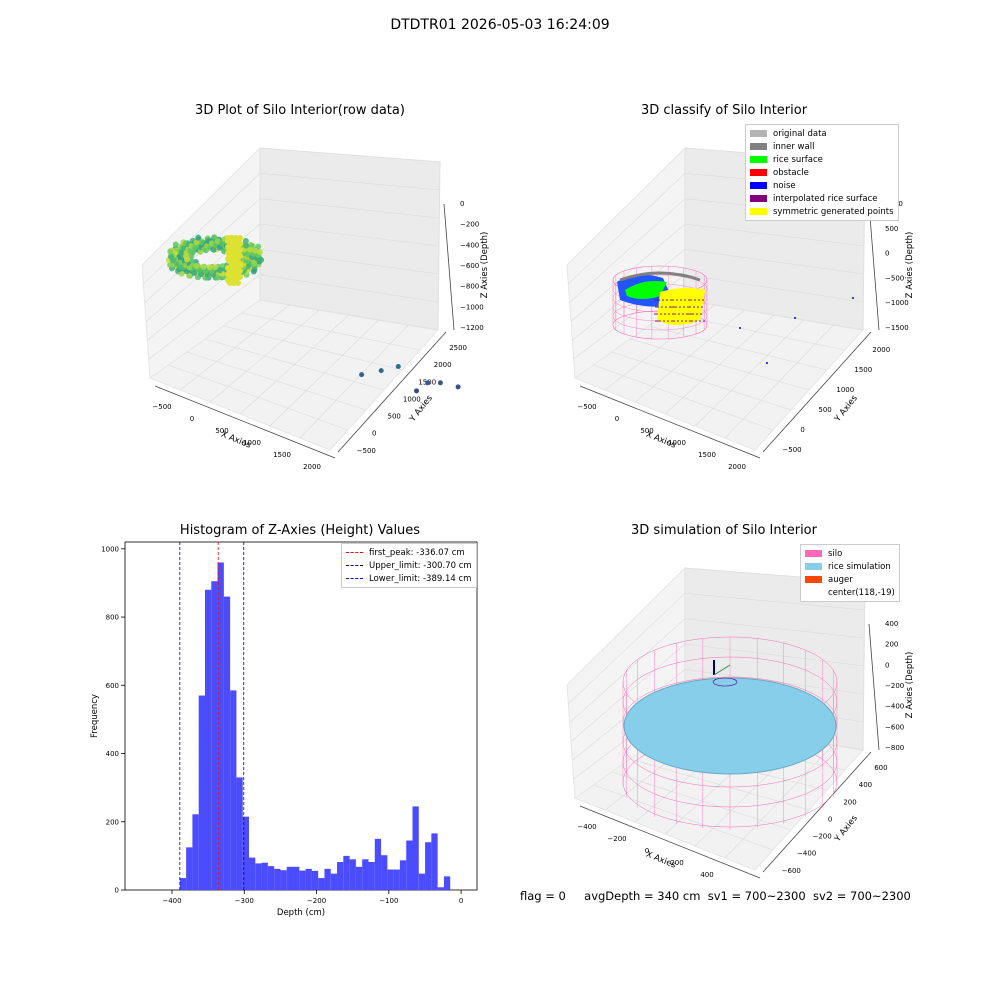 Image resolution: width=1000 pixels, height=1000 pixels. I want to click on x-tick-label: 500, so click(221, 431).